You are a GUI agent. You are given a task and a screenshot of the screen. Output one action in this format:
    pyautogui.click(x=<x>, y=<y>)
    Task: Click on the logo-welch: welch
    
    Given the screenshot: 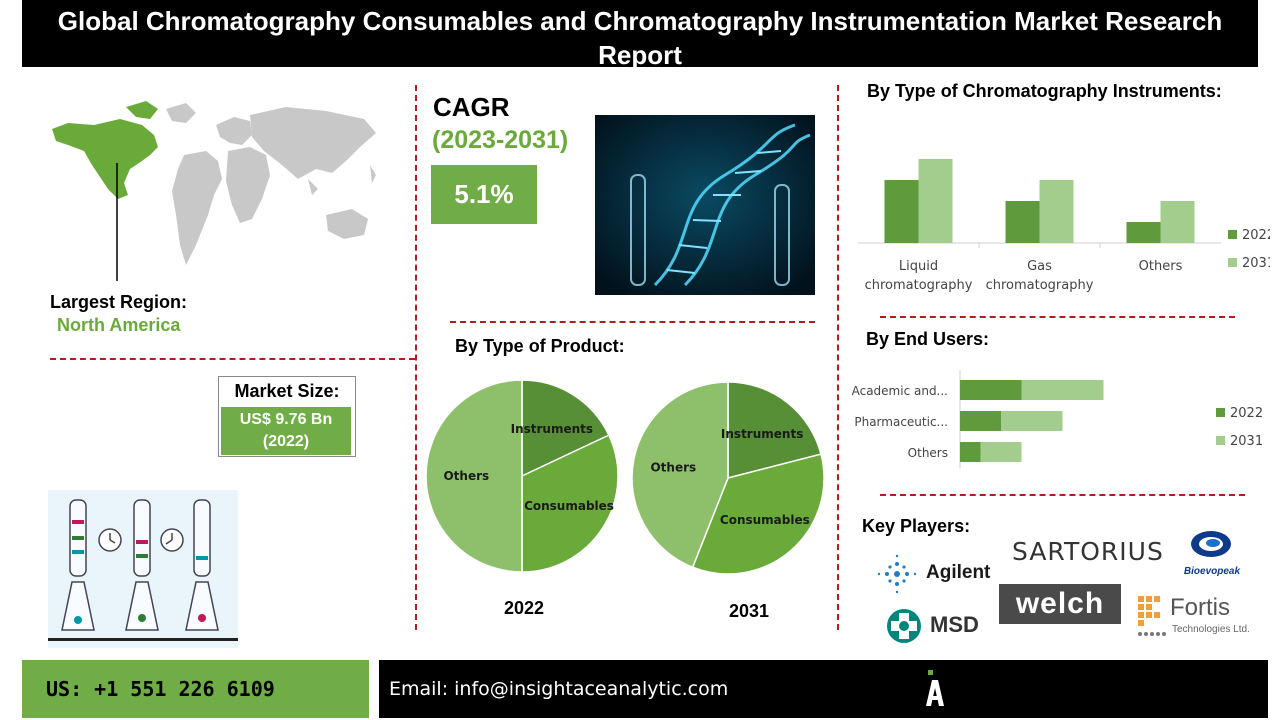 What is the action you would take?
    pyautogui.click(x=1060, y=604)
    